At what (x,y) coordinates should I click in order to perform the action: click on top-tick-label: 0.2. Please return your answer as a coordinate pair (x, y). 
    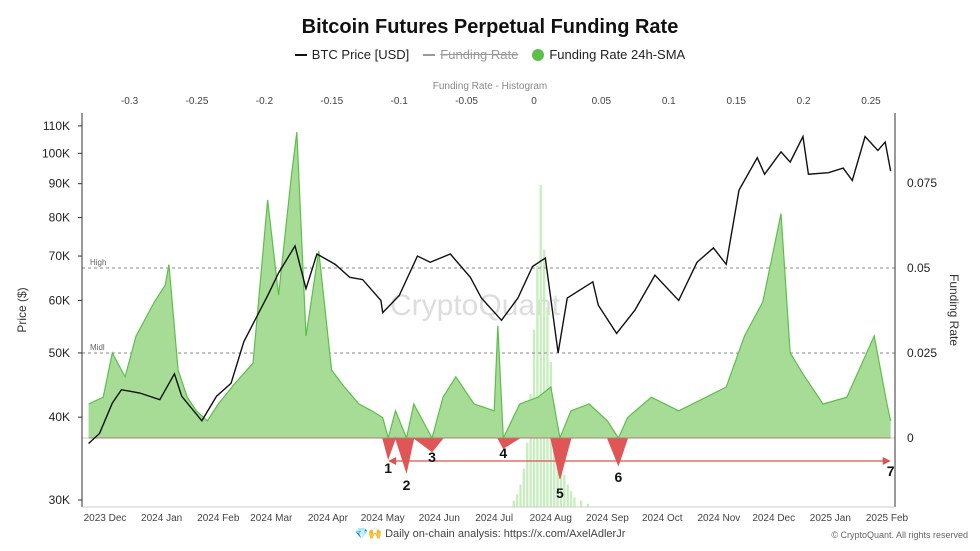
    Looking at the image, I should click on (804, 101).